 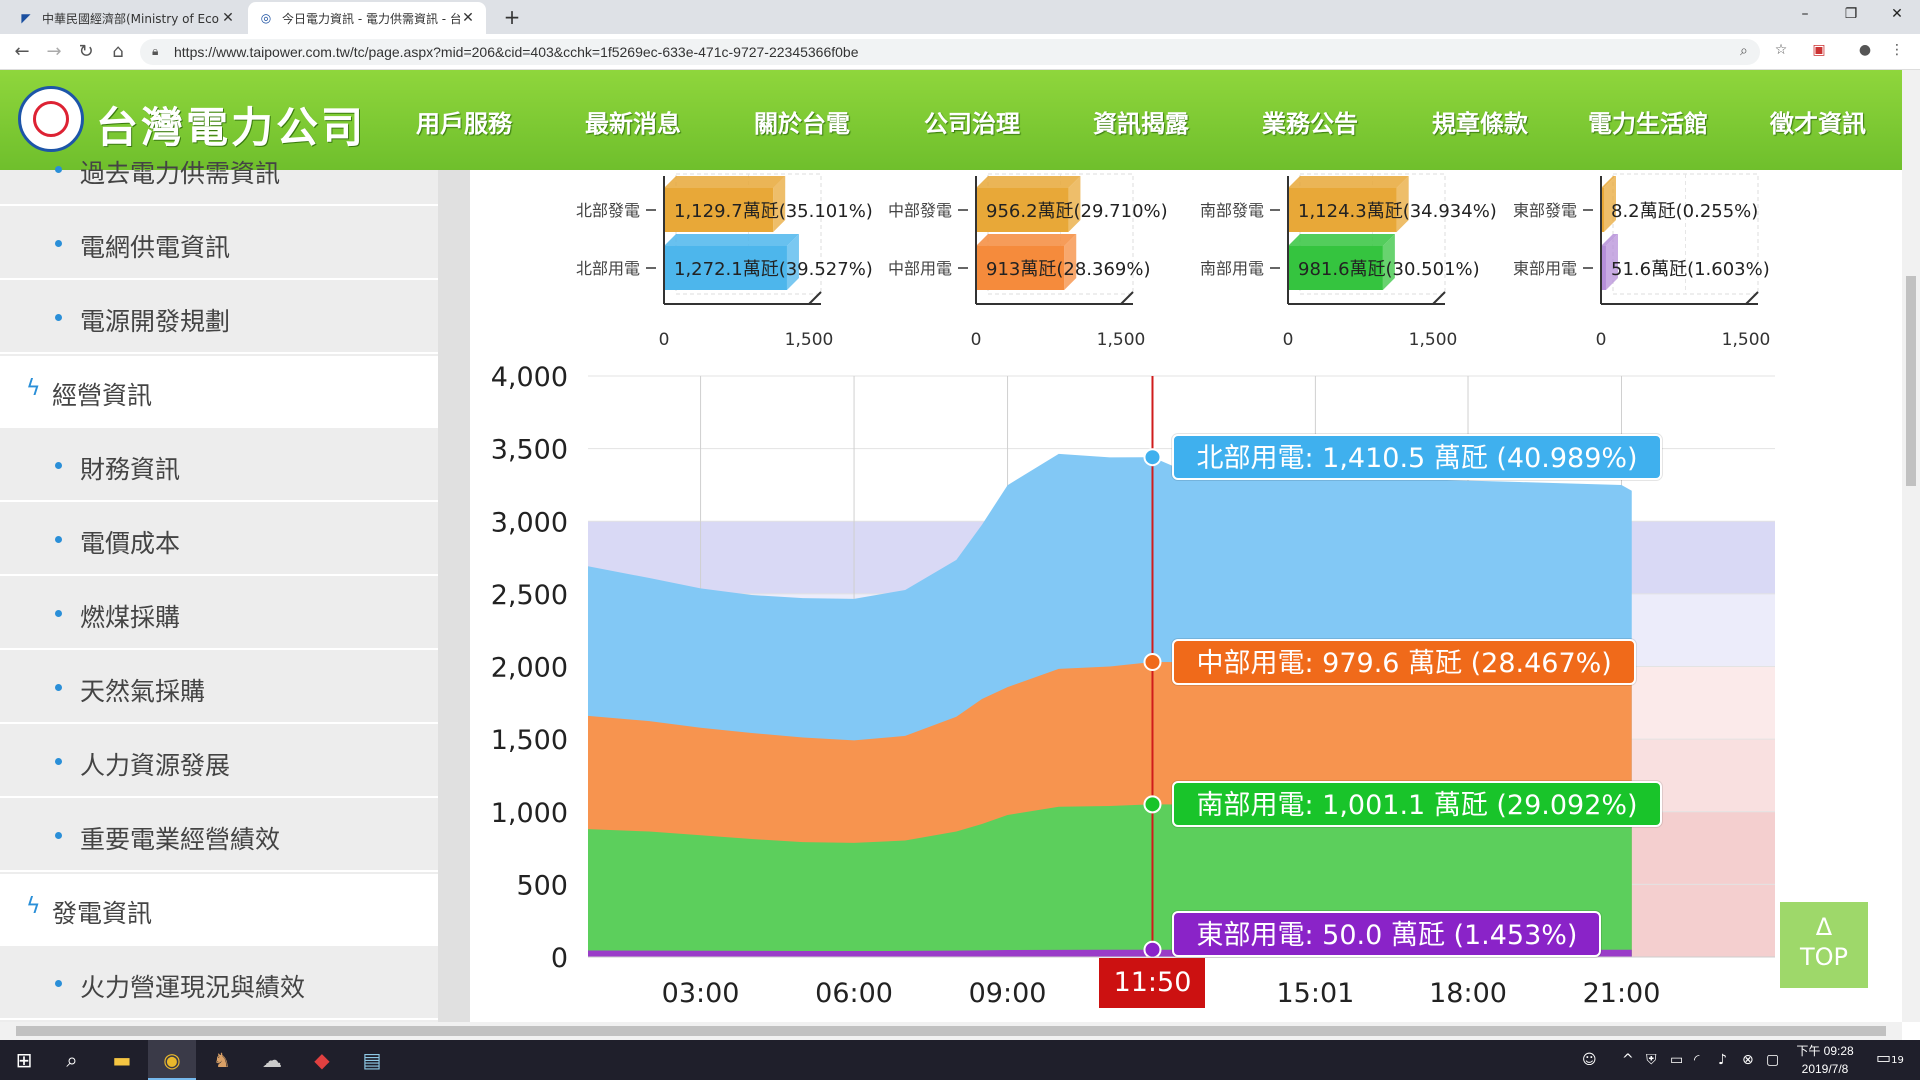 What do you see at coordinates (512, 17) in the screenshot?
I see `new-tab-button: +` at bounding box center [512, 17].